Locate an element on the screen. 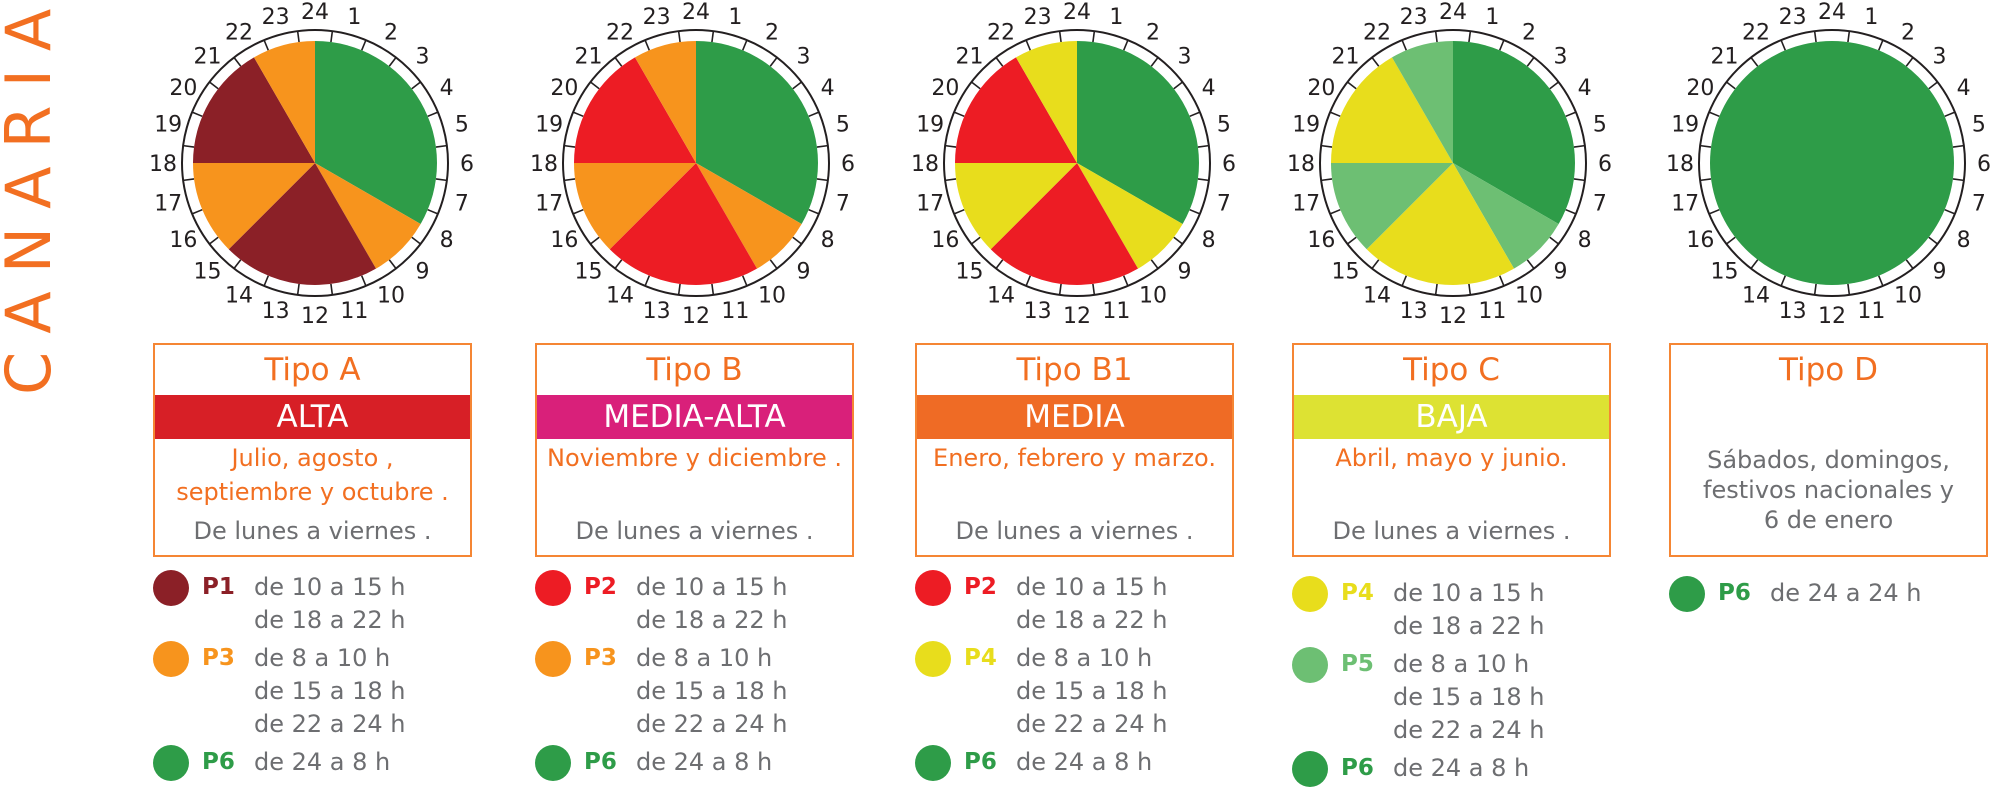  clock-hour-label: 2 is located at coordinates (1529, 32).